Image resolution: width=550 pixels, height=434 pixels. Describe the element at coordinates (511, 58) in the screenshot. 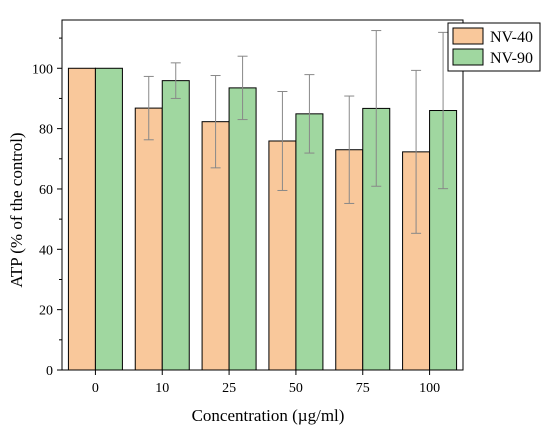

I see `legend-label-nv-90: NV-90` at that location.